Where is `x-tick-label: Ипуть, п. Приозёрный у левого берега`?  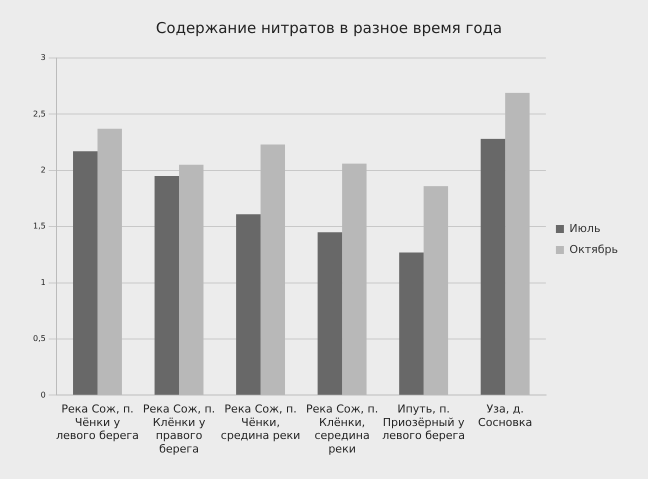
x-tick-label: Ипуть, п. Приозёрный у левого берега is located at coordinates (424, 422).